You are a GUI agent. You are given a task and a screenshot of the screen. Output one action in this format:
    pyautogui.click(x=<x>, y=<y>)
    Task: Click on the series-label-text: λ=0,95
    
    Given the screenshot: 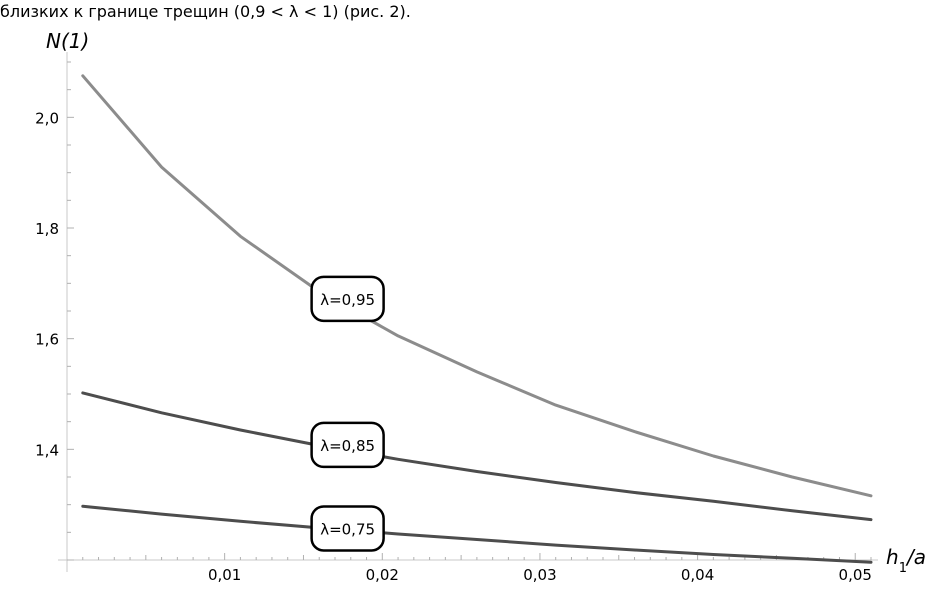 What is the action you would take?
    pyautogui.click(x=347, y=300)
    